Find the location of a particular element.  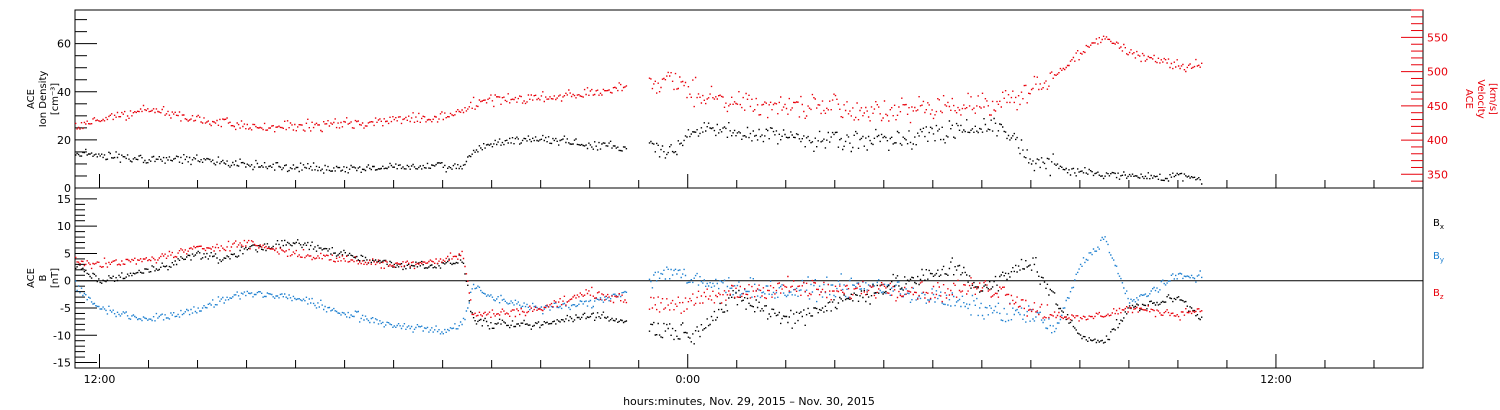

field-tick-label: 5 is located at coordinates (67, 253).